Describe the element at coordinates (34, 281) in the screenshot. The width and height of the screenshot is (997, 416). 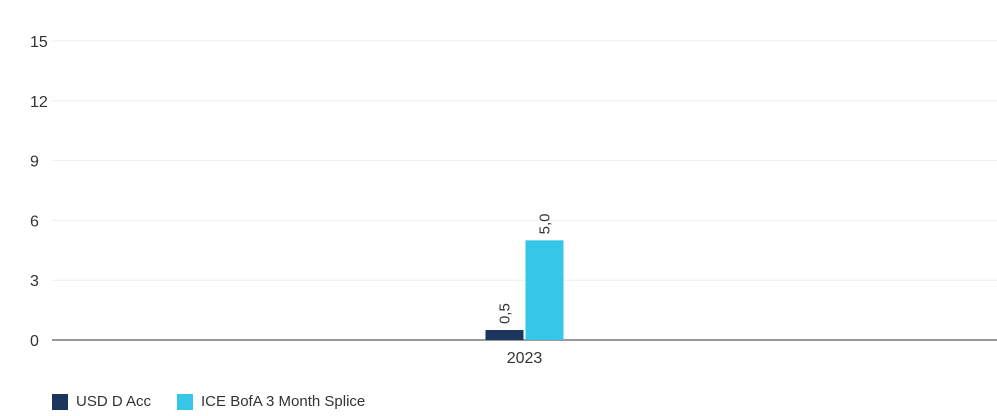
I see `y-tick-label: 3` at that location.